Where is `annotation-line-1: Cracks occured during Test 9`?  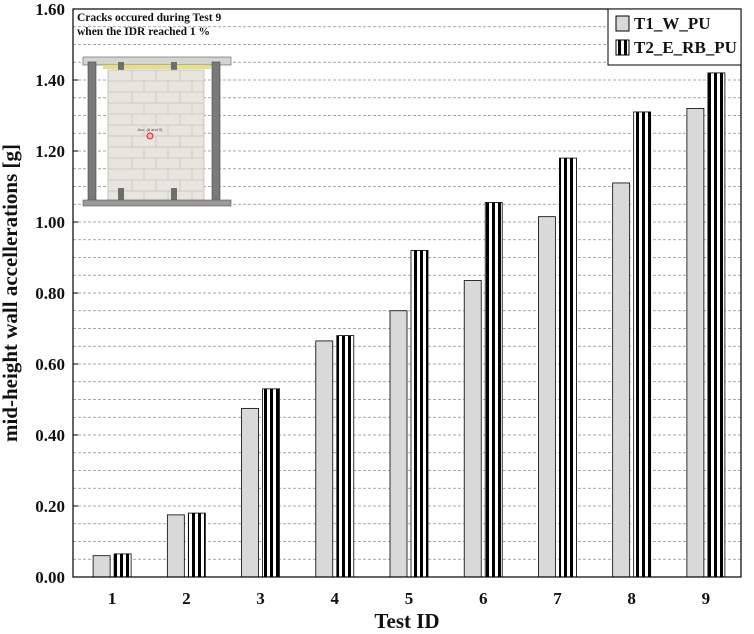
annotation-line-1: Cracks occured during Test 9 is located at coordinates (149, 18).